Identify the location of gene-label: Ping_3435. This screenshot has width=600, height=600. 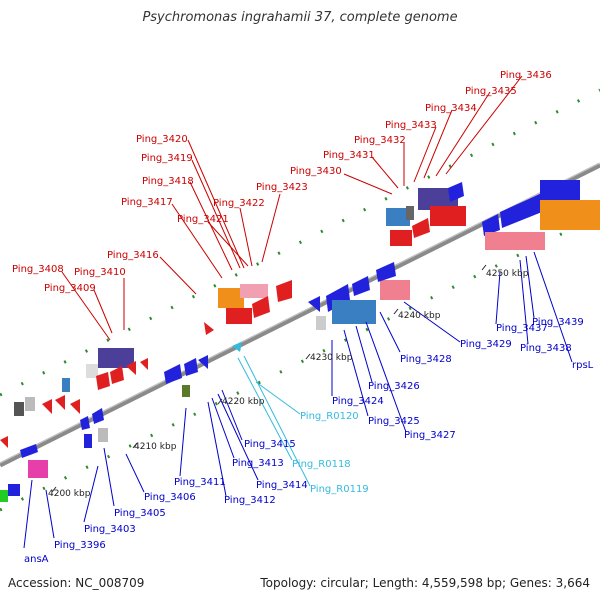
(491, 91).